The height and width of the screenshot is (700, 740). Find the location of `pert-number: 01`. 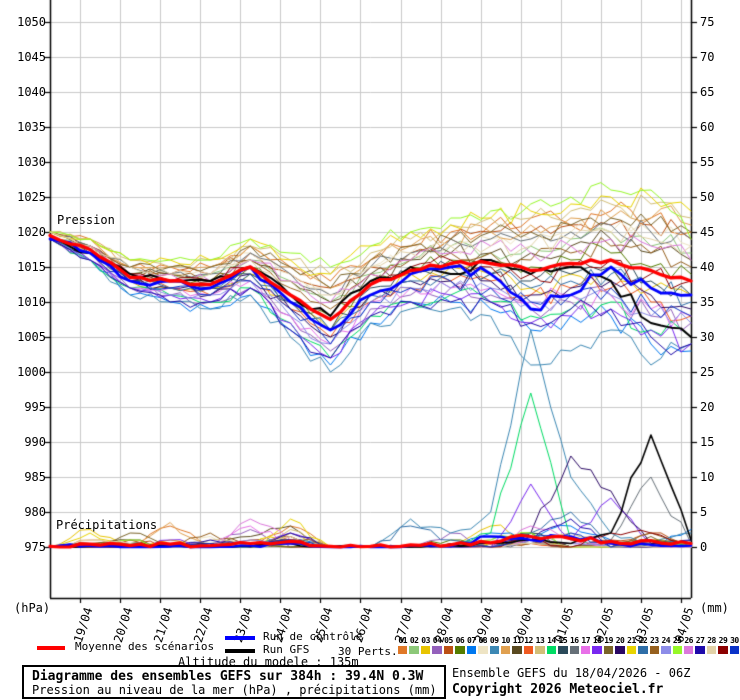

pert-number: 01 is located at coordinates (403, 640).